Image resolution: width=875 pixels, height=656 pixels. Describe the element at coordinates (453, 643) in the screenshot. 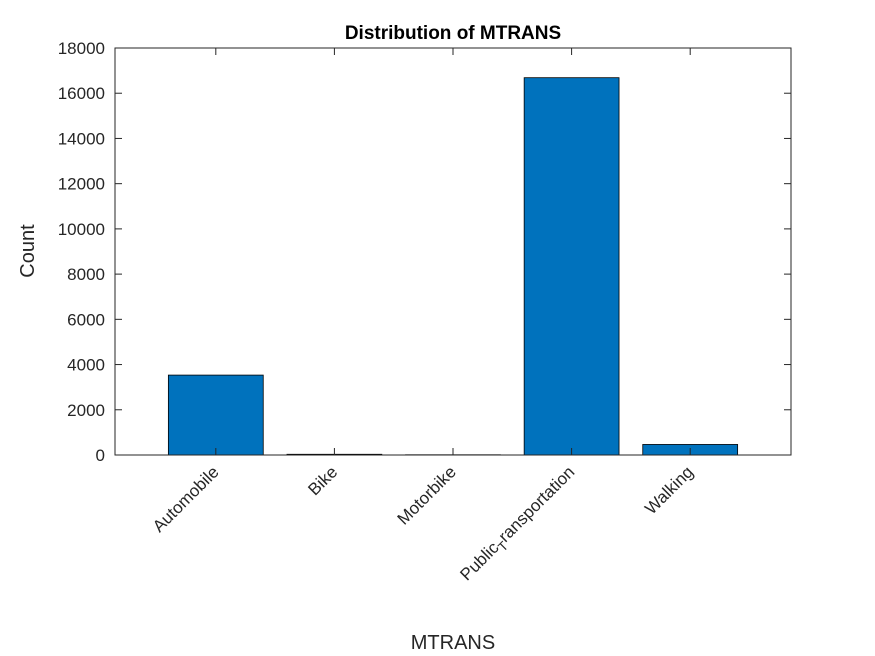

I see `x-axis-label: MTRANS` at that location.